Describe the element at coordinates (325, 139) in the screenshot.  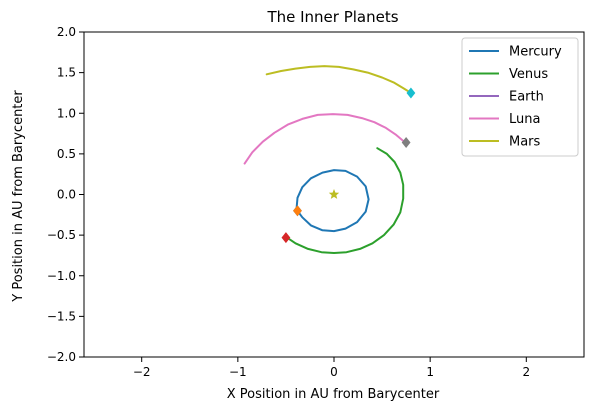
I see `series-line-luna` at that location.